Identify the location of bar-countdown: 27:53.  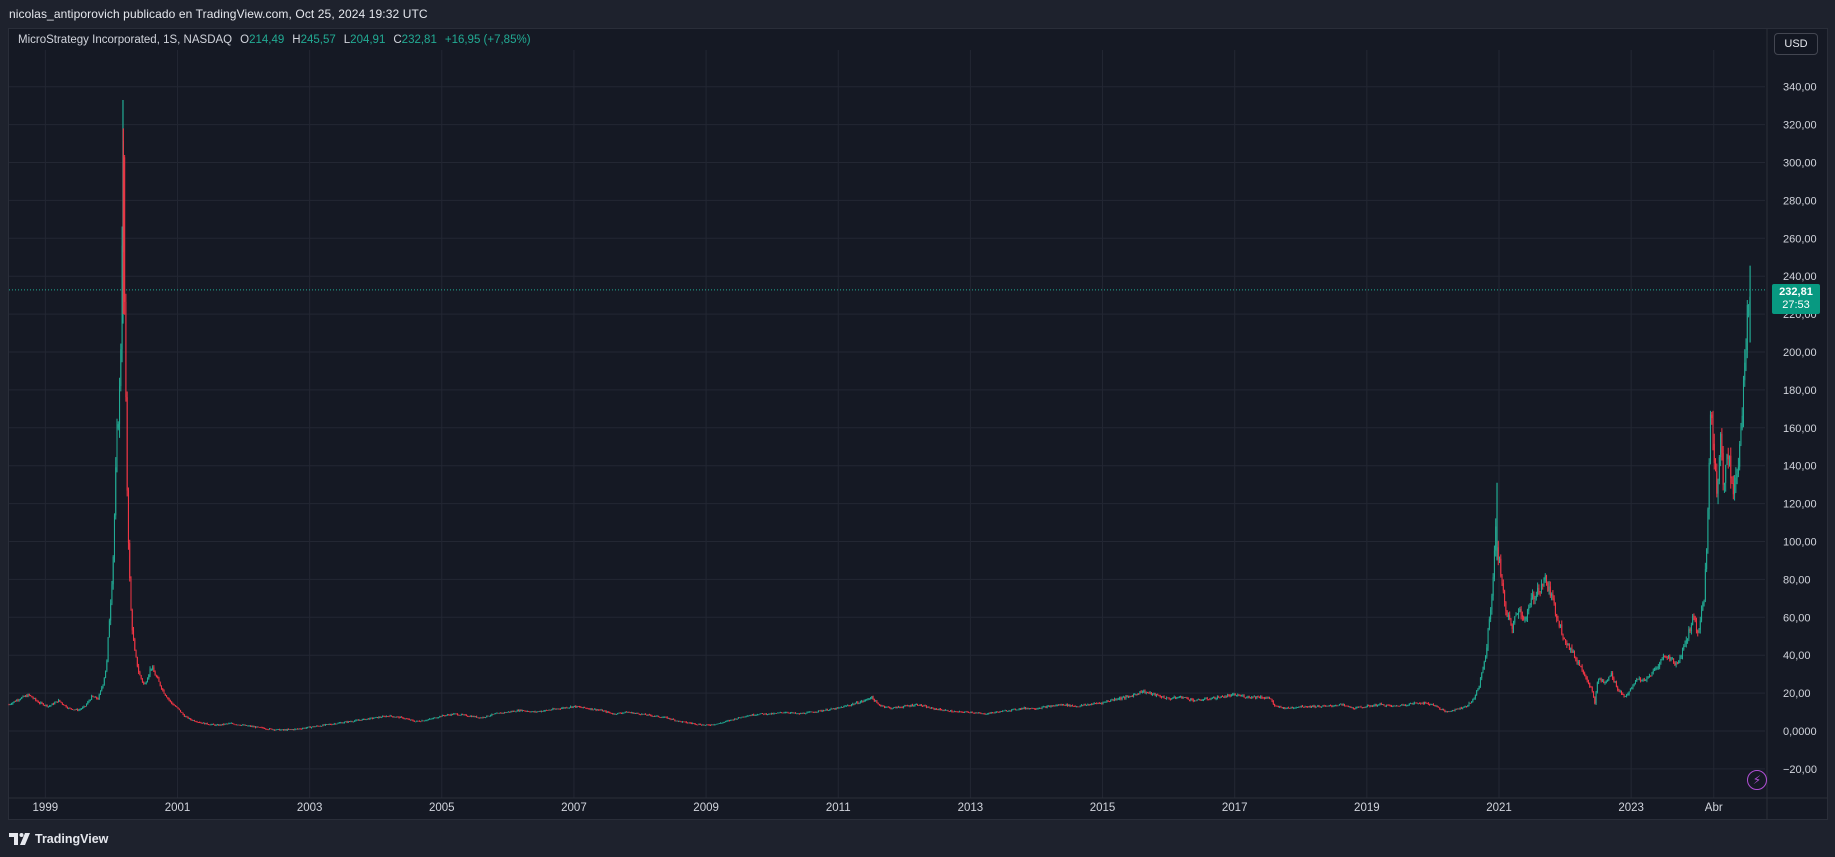
(1796, 305).